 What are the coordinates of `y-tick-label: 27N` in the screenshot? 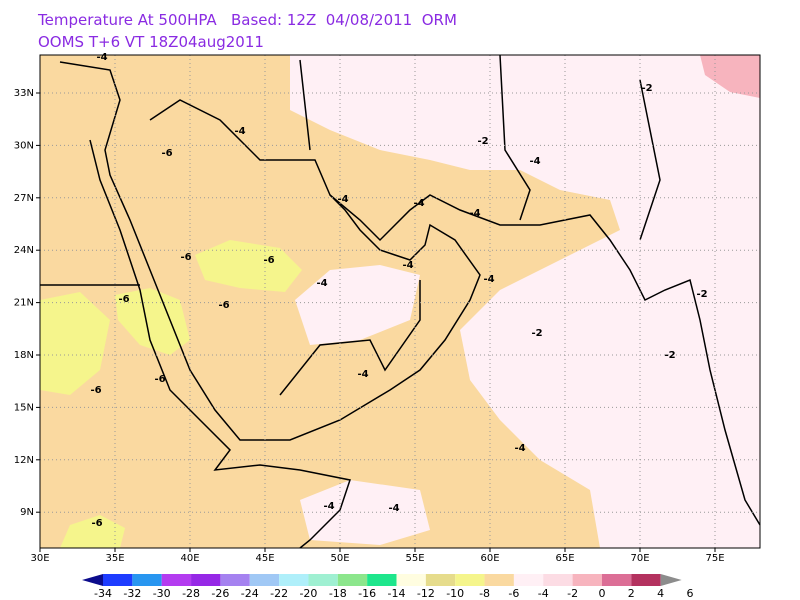 It's located at (24, 198).